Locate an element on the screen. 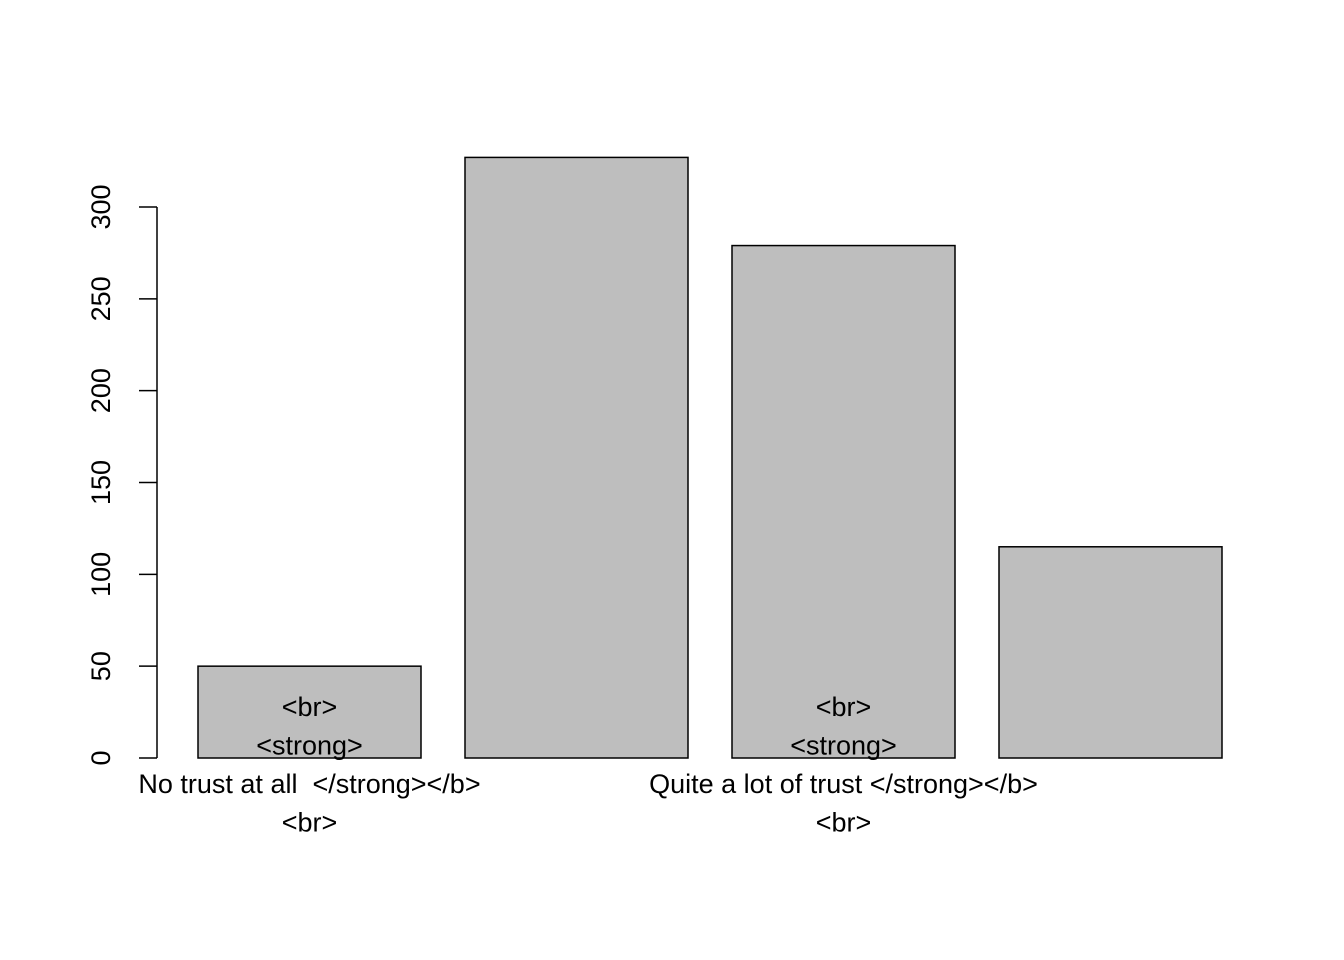  y-tick-label: 200 is located at coordinates (101, 390).